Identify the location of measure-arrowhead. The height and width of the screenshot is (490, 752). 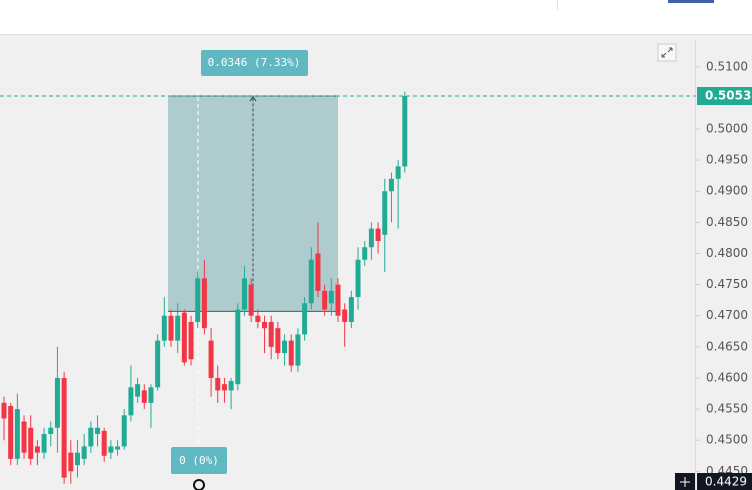
(253, 99).